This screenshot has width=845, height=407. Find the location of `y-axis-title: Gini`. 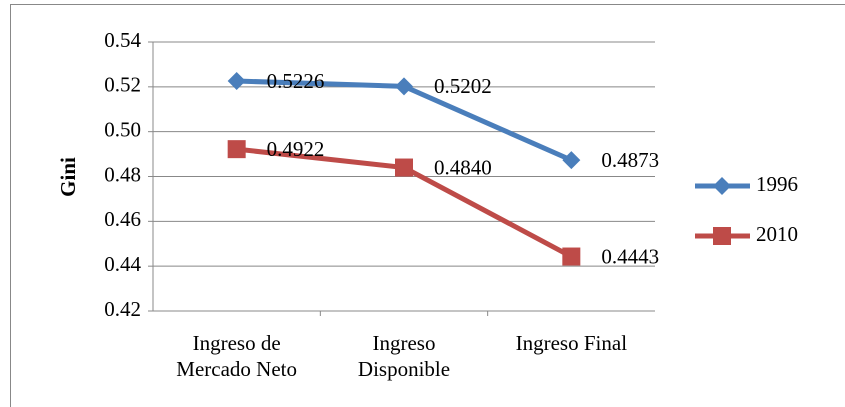

y-axis-title: Gini is located at coordinates (68, 177).